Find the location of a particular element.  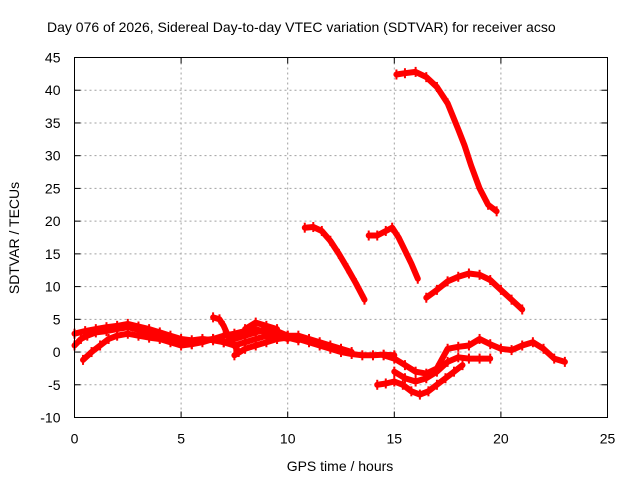

y-tick-label: 45 is located at coordinates (53, 58).